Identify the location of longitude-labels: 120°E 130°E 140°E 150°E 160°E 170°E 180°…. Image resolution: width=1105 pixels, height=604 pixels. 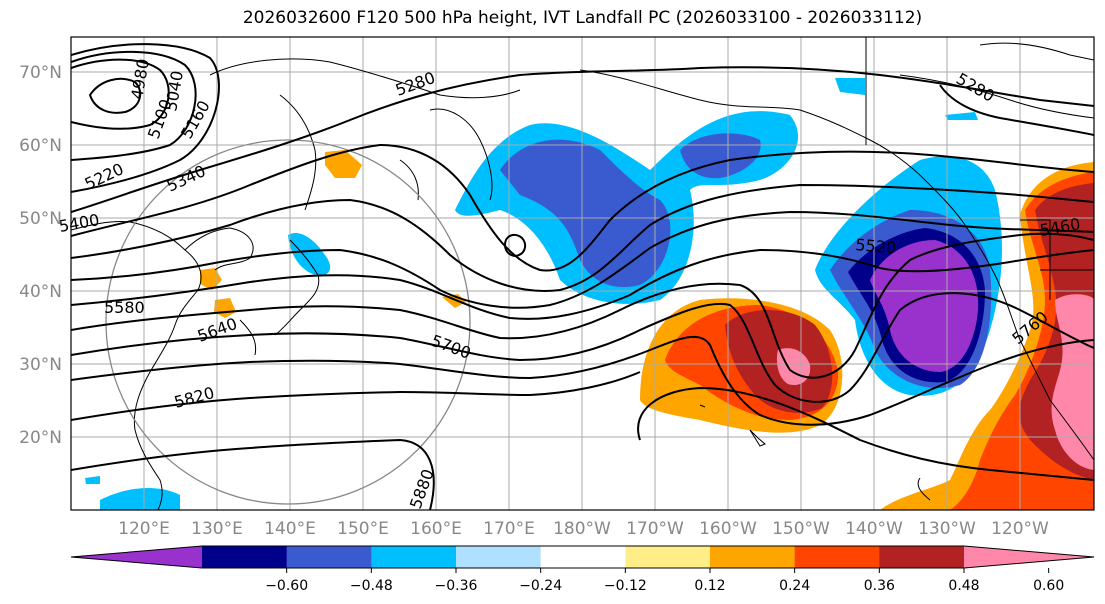
(583, 529).